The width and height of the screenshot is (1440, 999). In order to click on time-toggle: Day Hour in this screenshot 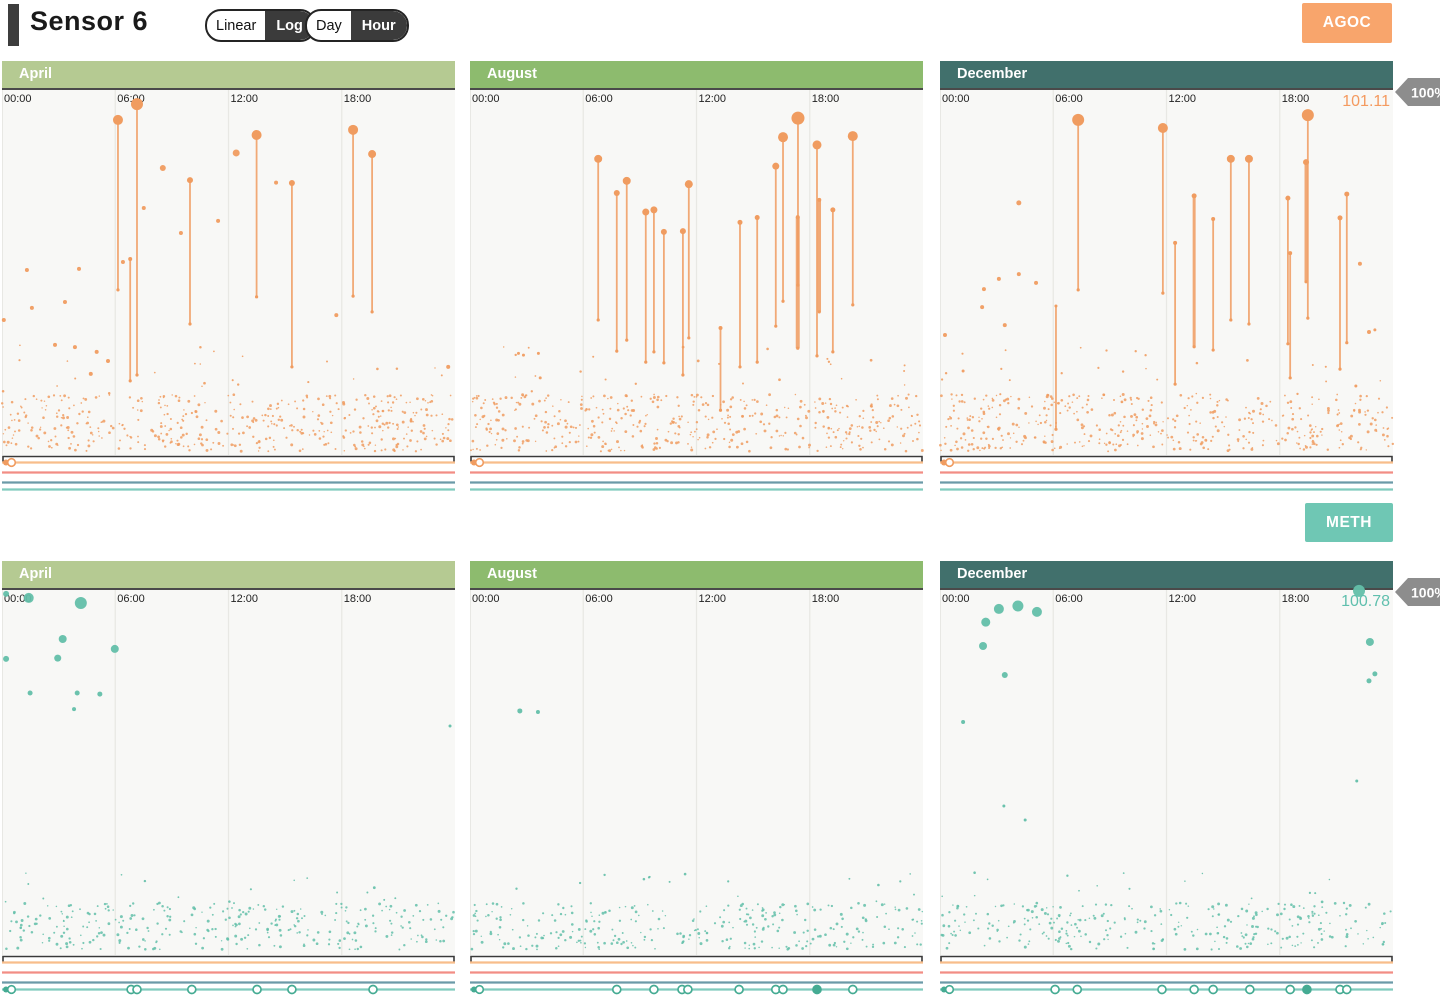, I will do `click(357, 25)`.